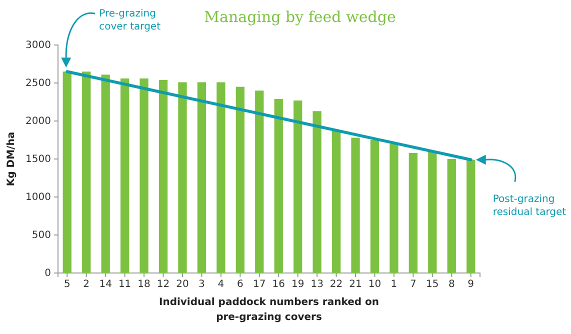  Describe the element at coordinates (413, 284) in the screenshot. I see `x-tick-label: 7` at that location.